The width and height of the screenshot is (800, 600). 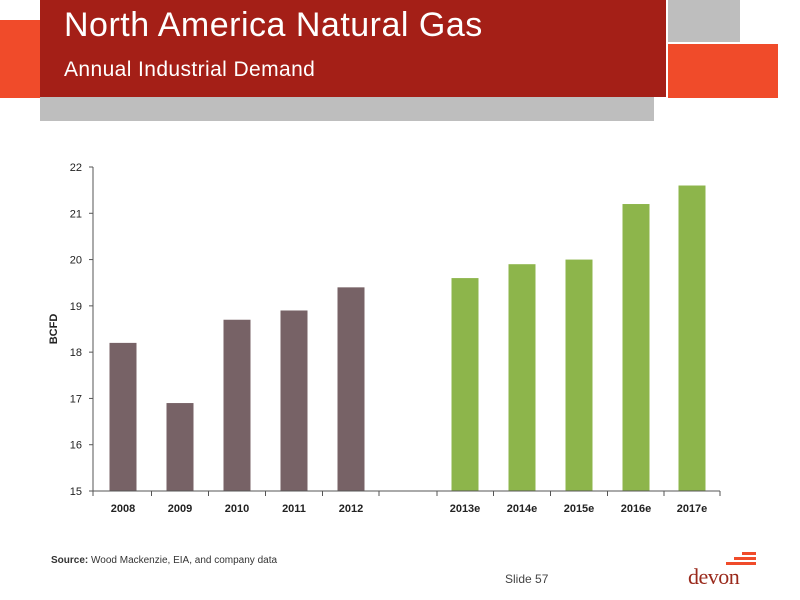 What do you see at coordinates (692, 338) in the screenshot?
I see `bar-2017e` at bounding box center [692, 338].